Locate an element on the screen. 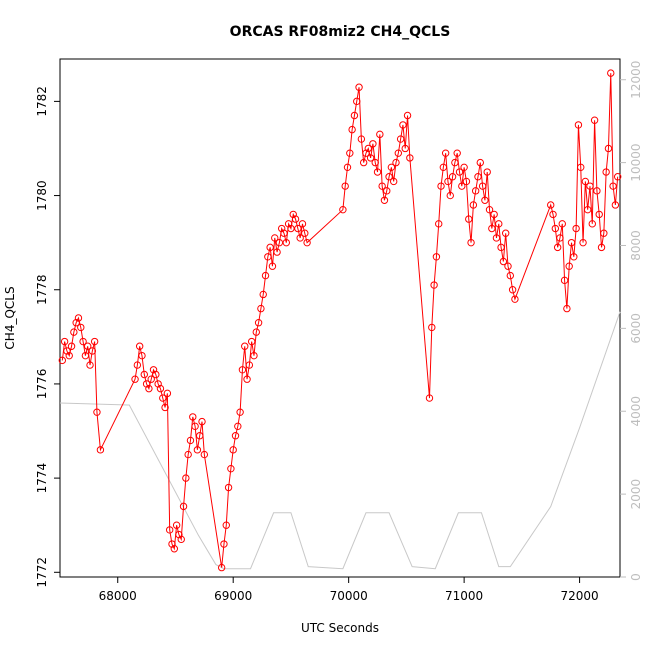  y-tick-label: 1776 is located at coordinates (42, 384).